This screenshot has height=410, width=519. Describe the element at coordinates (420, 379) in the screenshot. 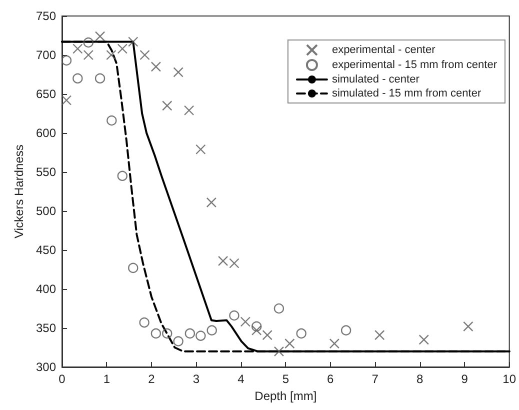

I see `x-tick-label: 8` at that location.